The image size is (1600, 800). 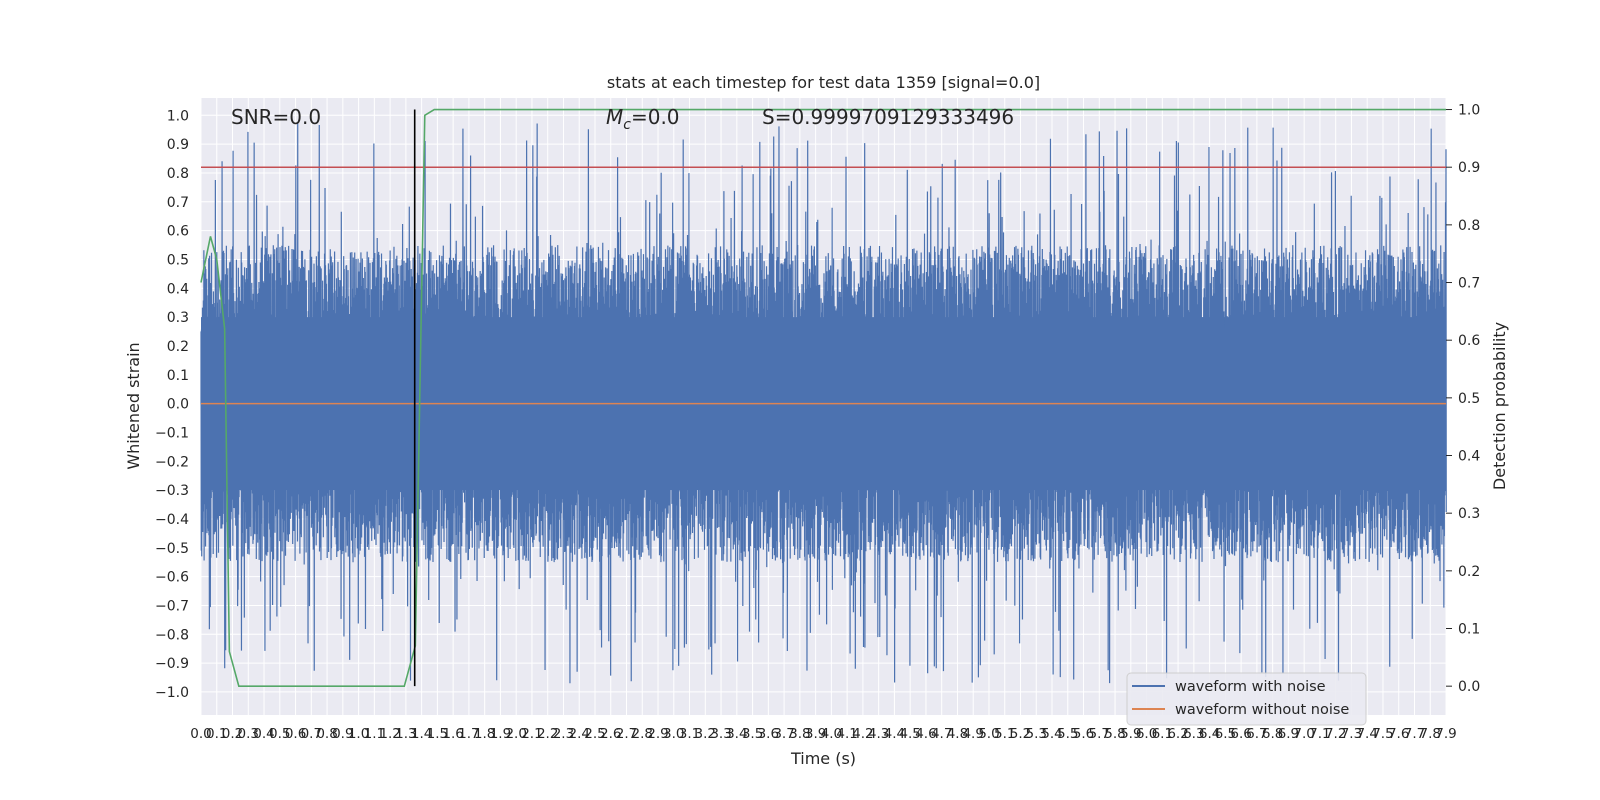 I want to click on x-tick-52: 5.2, so click(x=1020, y=734).